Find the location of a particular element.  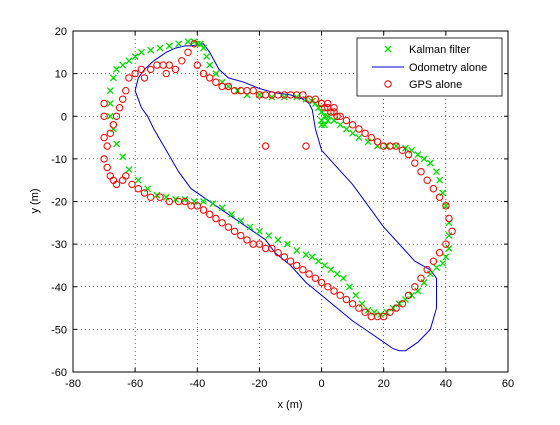

y-tick-label: -40 is located at coordinates (59, 288).